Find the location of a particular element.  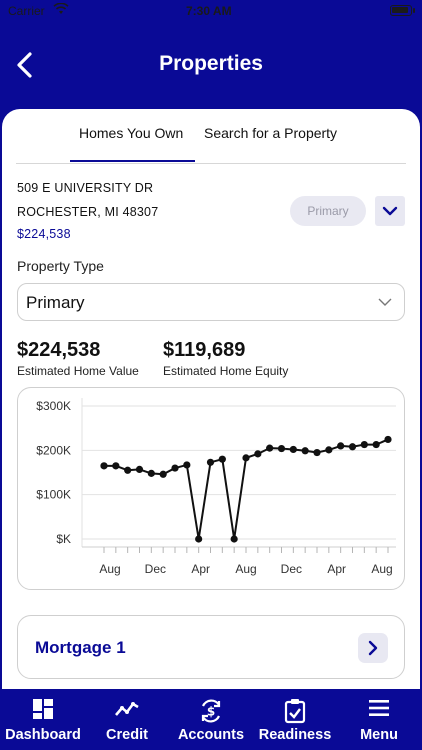

chevron-left-icon is located at coordinates (24, 65).